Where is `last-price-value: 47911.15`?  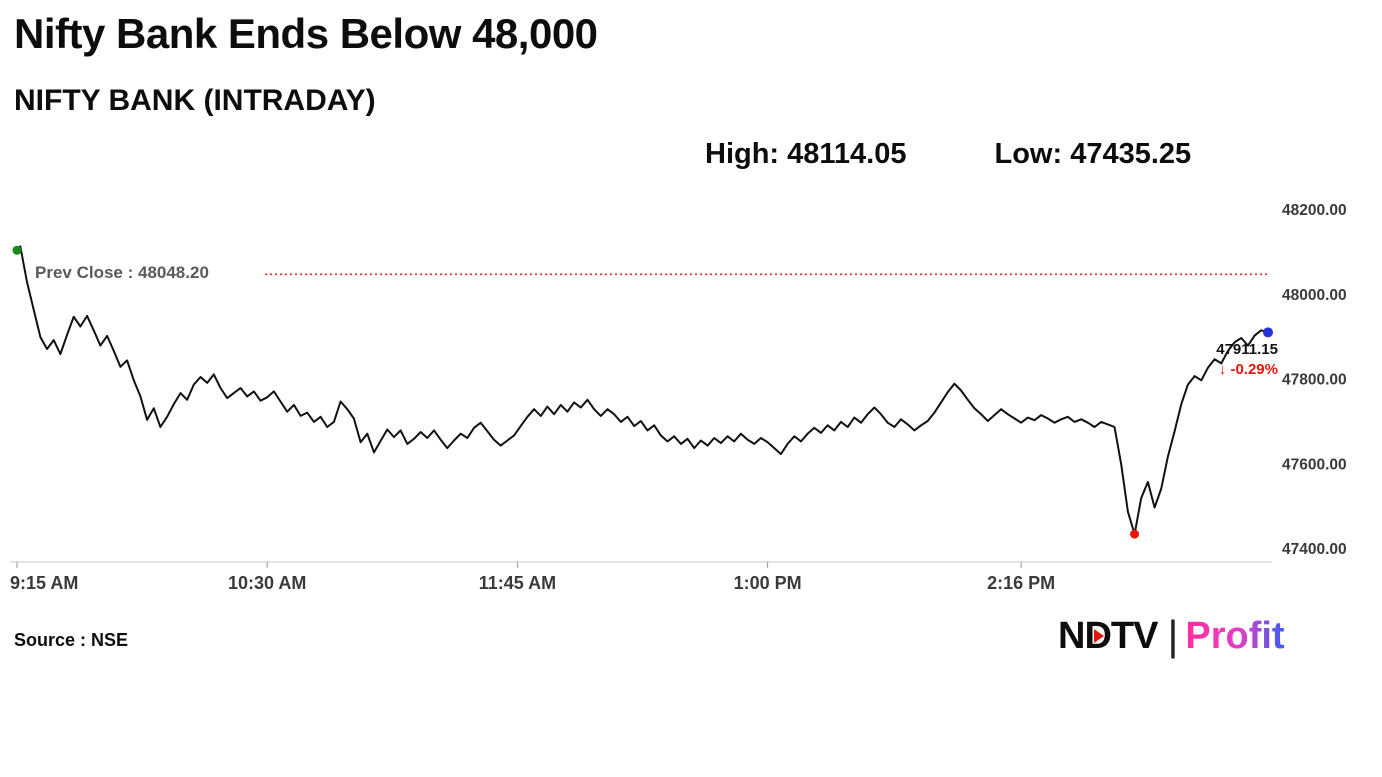 last-price-value: 47911.15 is located at coordinates (1247, 349).